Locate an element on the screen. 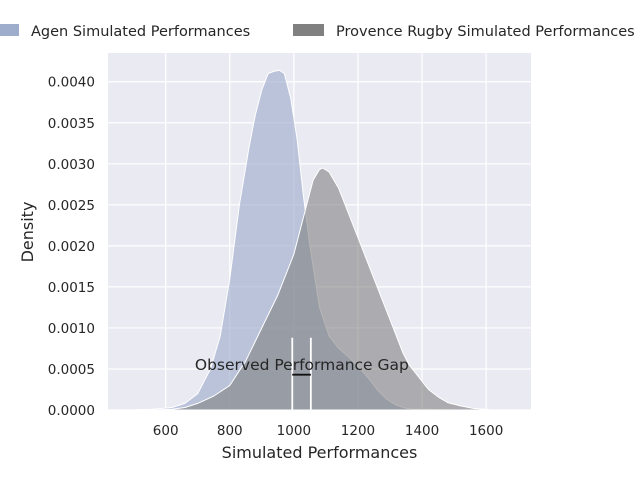 The height and width of the screenshot is (480, 640). annotation-layer: Observed Performance Gap is located at coordinates (302, 373).